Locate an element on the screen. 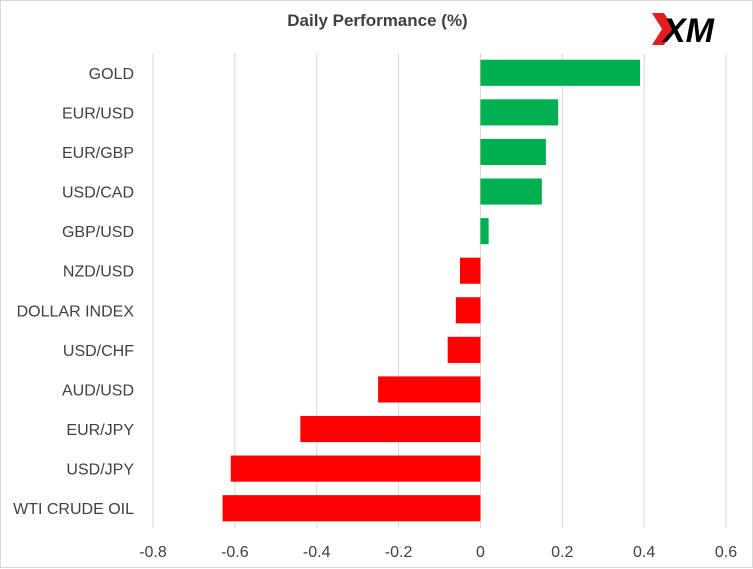  x-tick-label: -0.2 is located at coordinates (399, 552).